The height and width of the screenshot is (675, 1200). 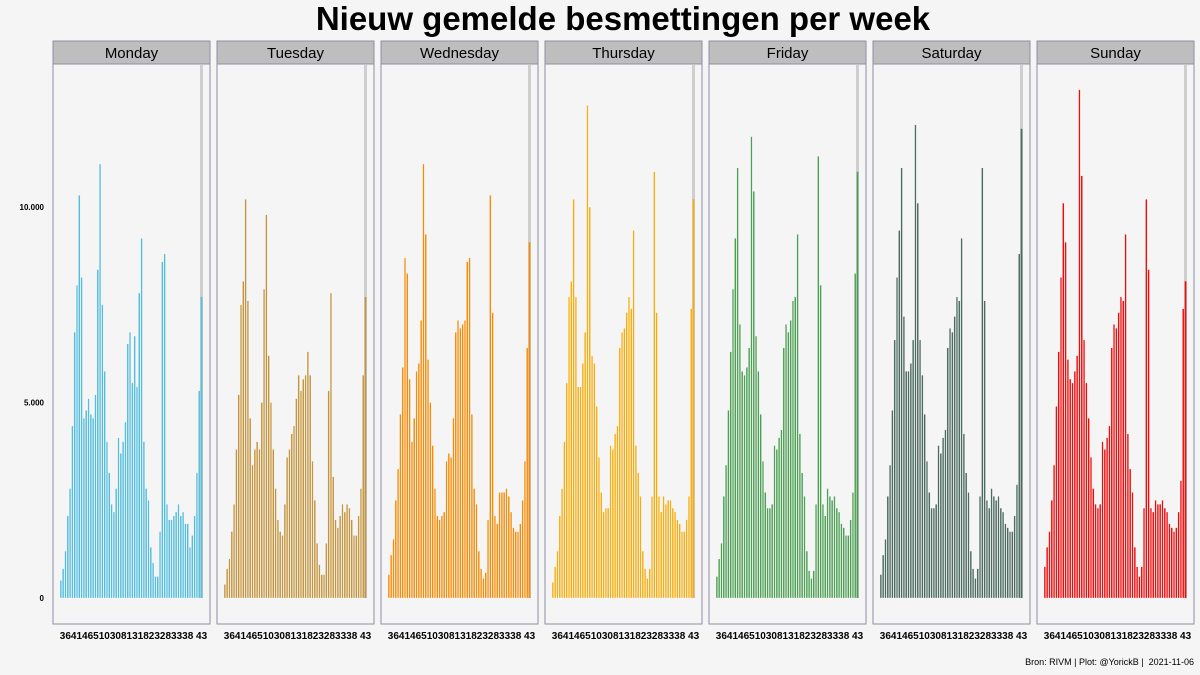 I want to click on facet-label: Thursday, so click(x=623, y=53).